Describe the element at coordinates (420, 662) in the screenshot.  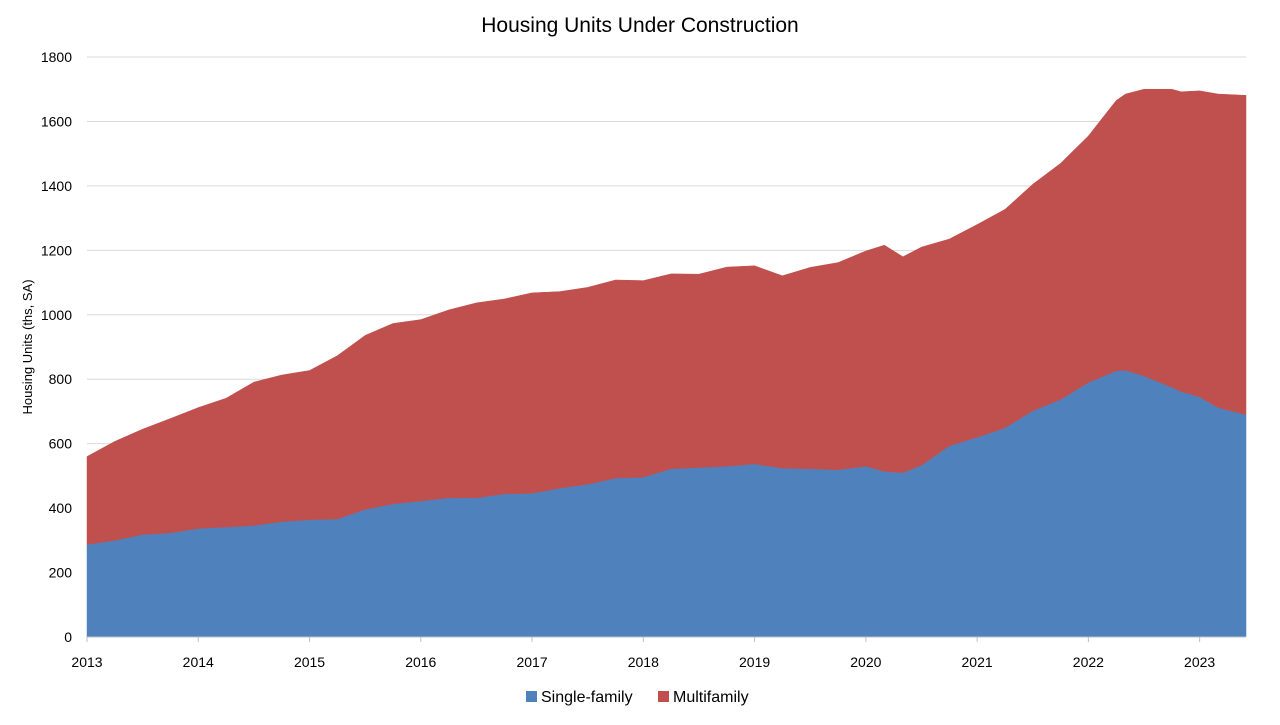
I see `x-tick-label-2016: 2016` at that location.